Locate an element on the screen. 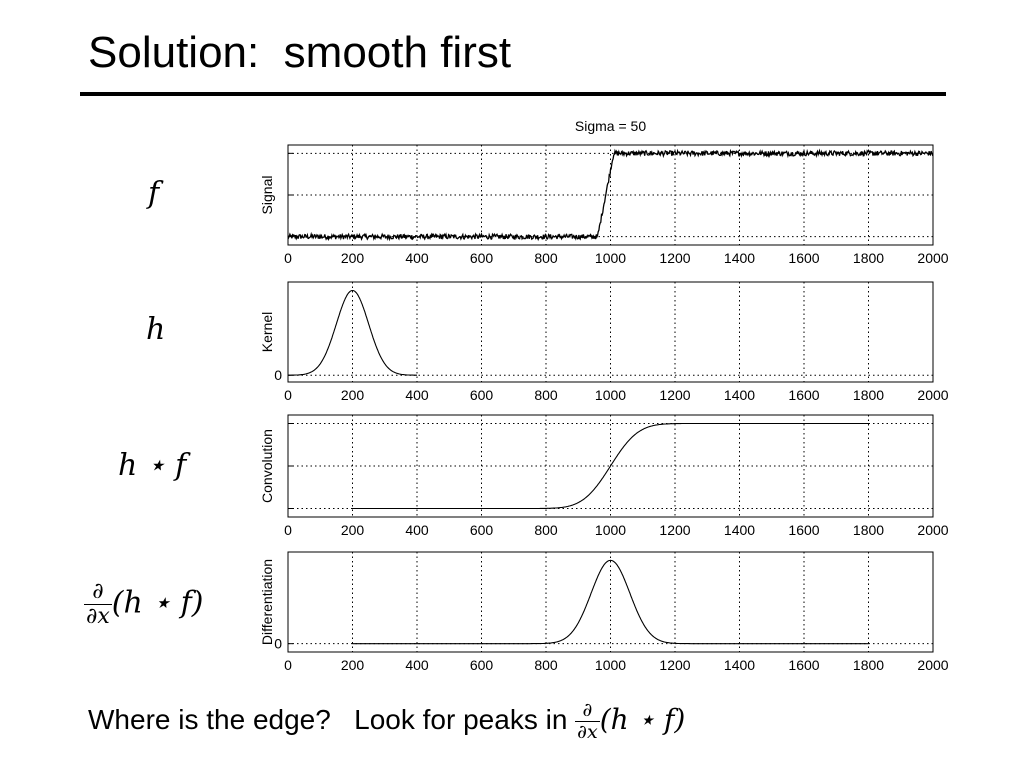 Image resolution: width=1024 pixels, height=768 pixels. math-f: f is located at coordinates (154, 193).